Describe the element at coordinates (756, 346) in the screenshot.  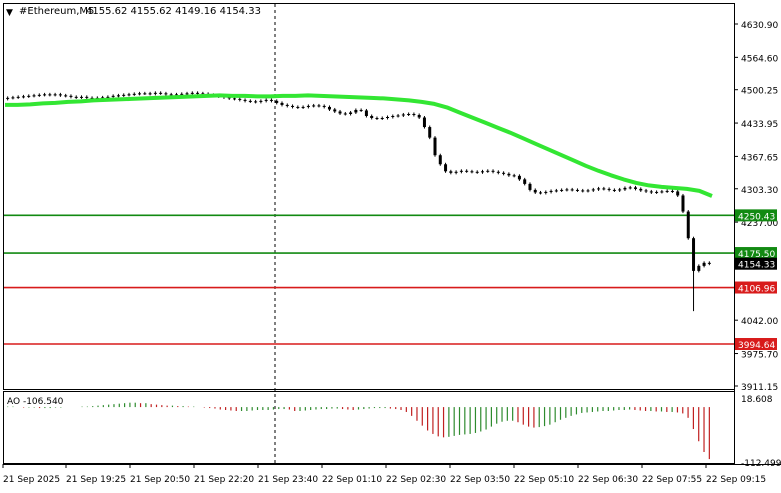
I see `level-label: 3994.64` at that location.